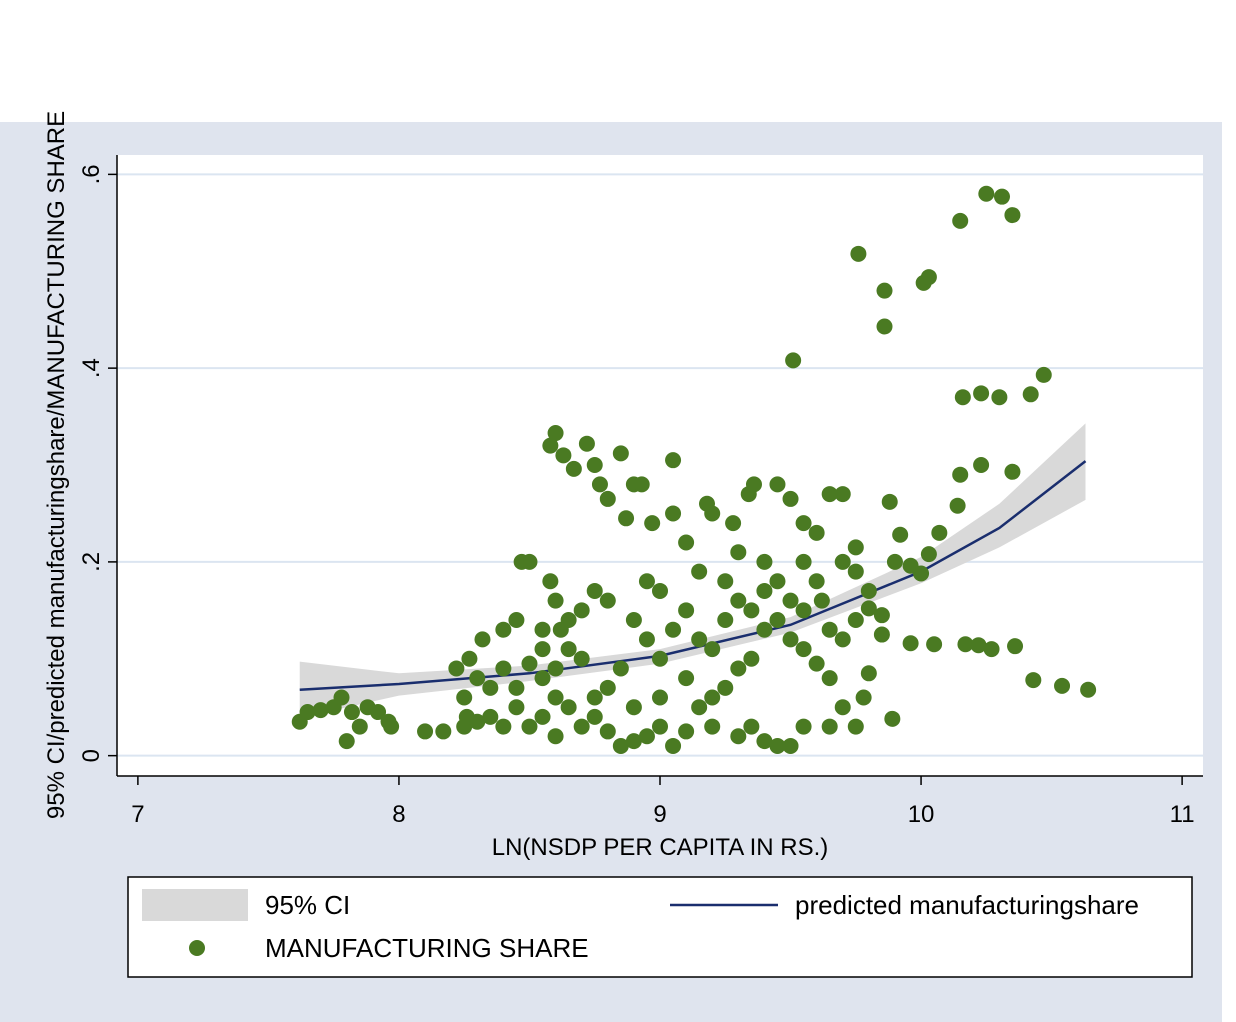  Describe the element at coordinates (427, 948) in the screenshot. I see `legend-label: MANUFACTURING SHARE` at that location.